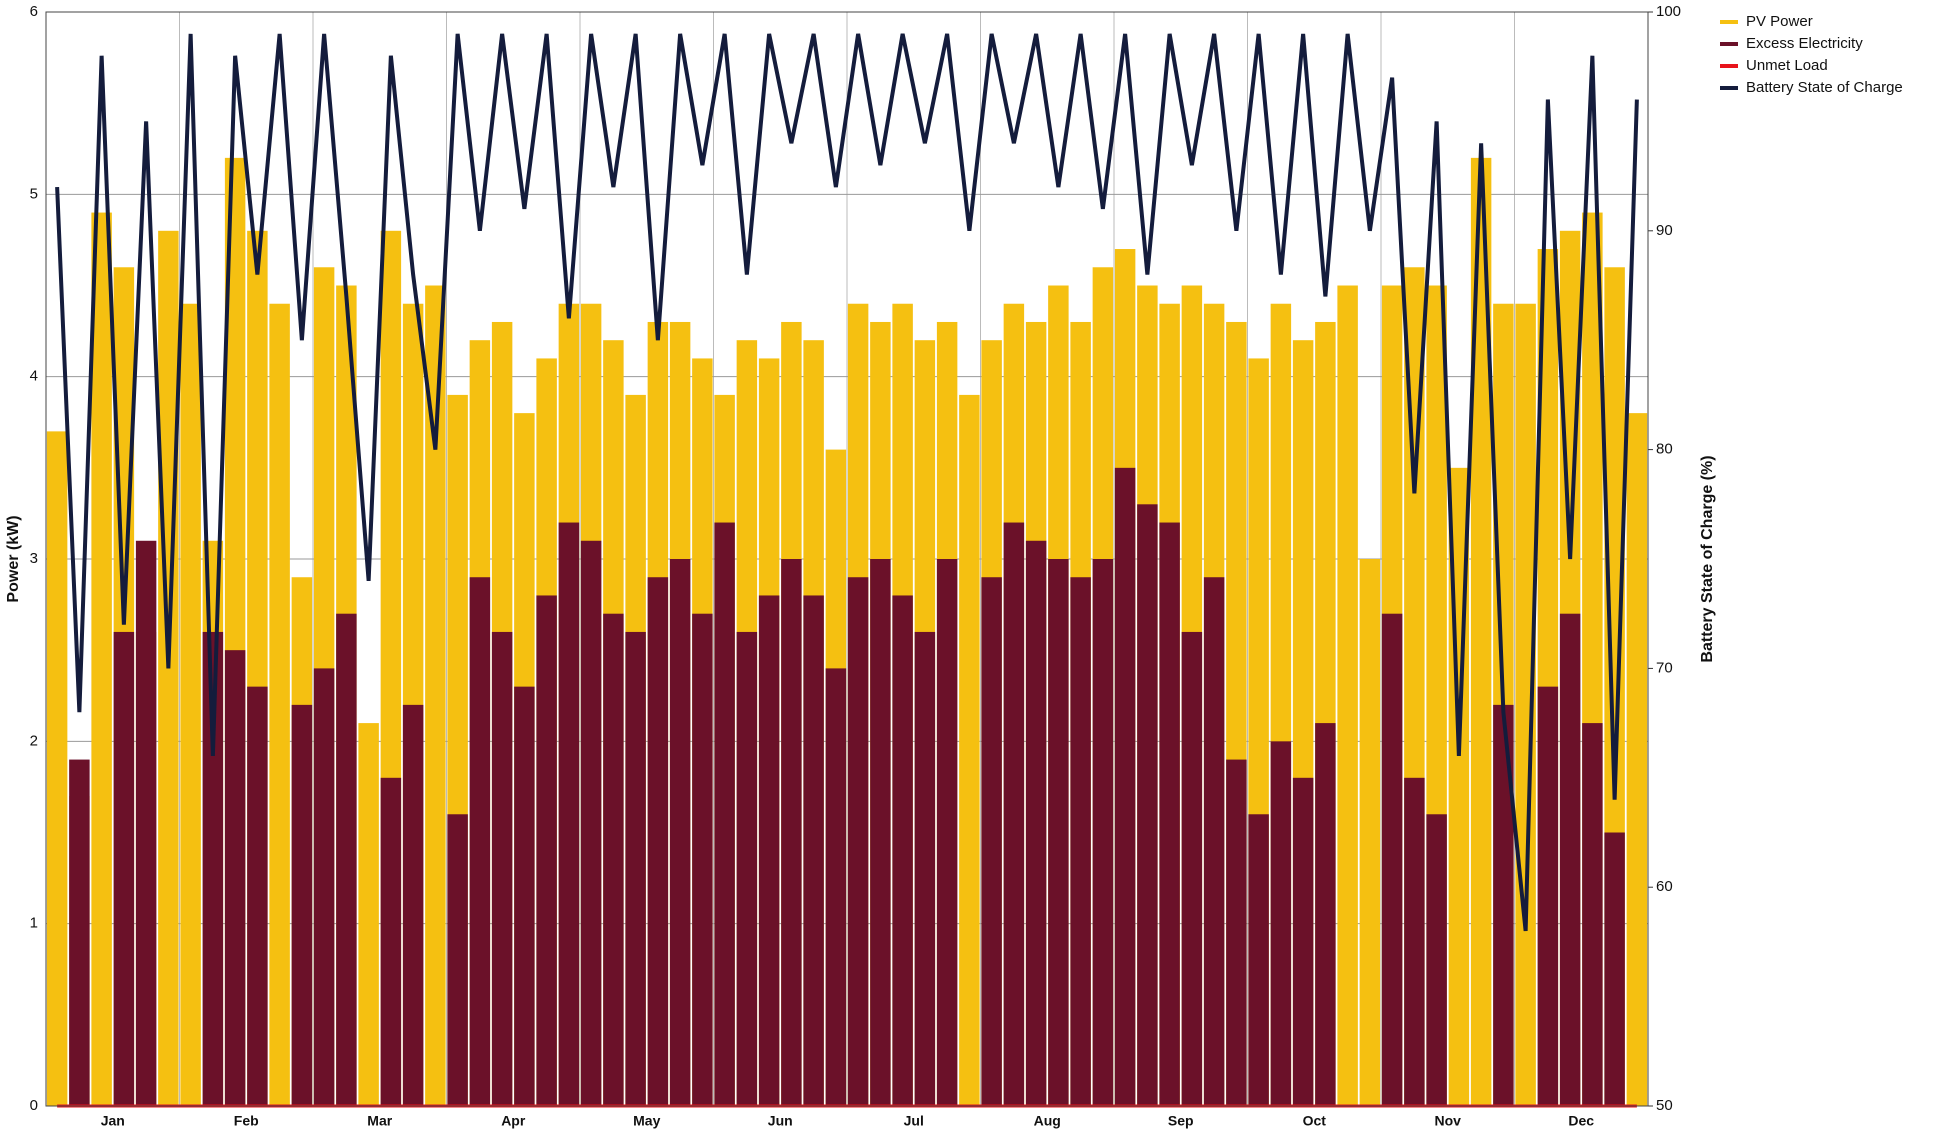 This screenshot has height=1135, width=1950. What do you see at coordinates (1824, 87) in the screenshot?
I see `legend-label: Battery State of Charge` at bounding box center [1824, 87].